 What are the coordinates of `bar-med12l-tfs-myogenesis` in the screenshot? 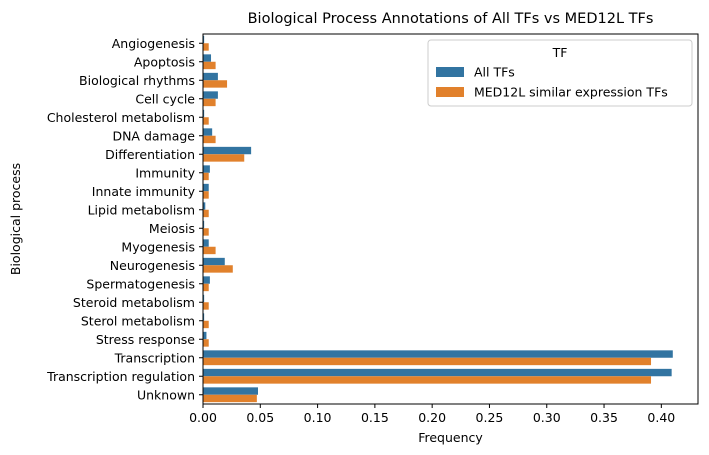 It's located at (209, 250).